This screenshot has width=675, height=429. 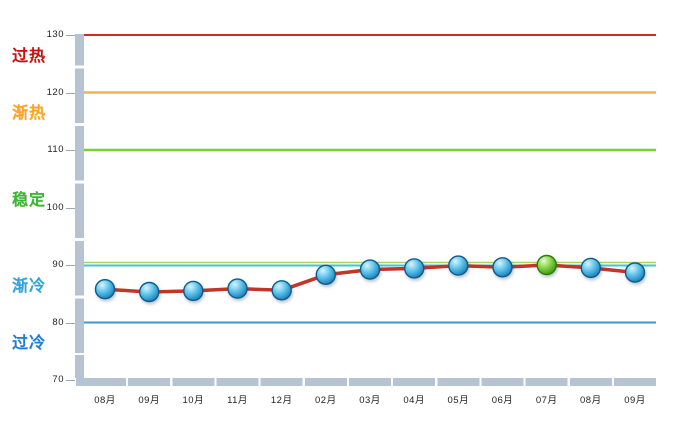 I want to click on x-tick-label-10: 07月, so click(x=546, y=400).